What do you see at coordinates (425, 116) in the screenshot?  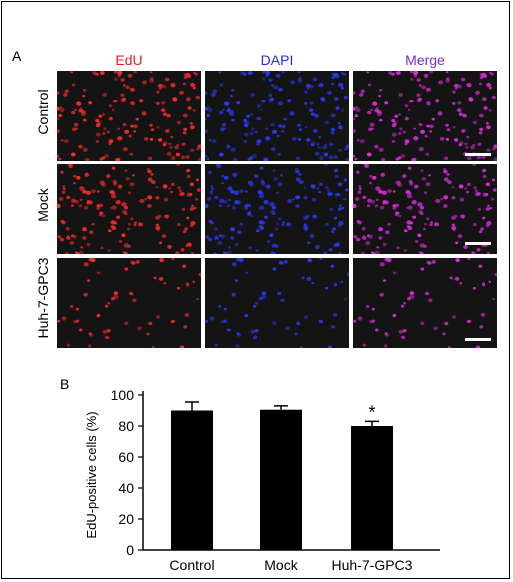 I see `micrograph-control-merge` at bounding box center [425, 116].